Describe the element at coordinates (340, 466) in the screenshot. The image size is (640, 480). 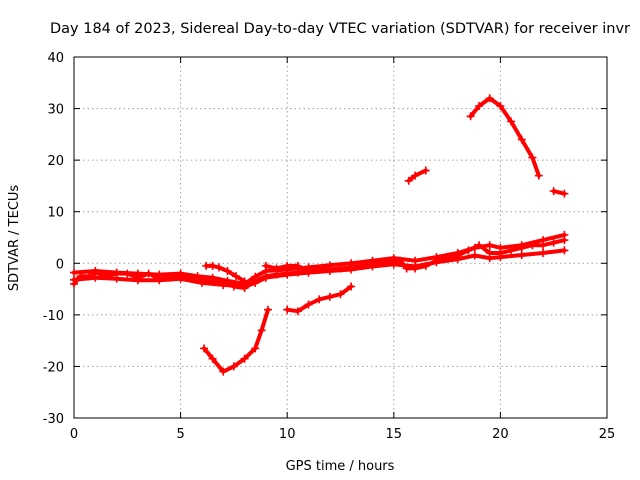
I see `x-axis-label: GPS time / hours` at that location.